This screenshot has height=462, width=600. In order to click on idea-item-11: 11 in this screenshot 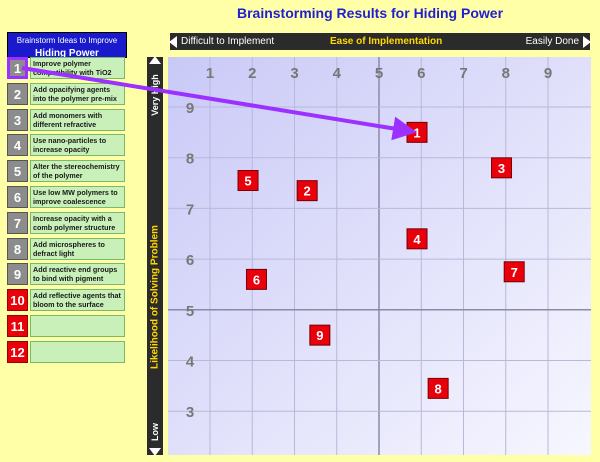, I will do `click(66, 326)`.